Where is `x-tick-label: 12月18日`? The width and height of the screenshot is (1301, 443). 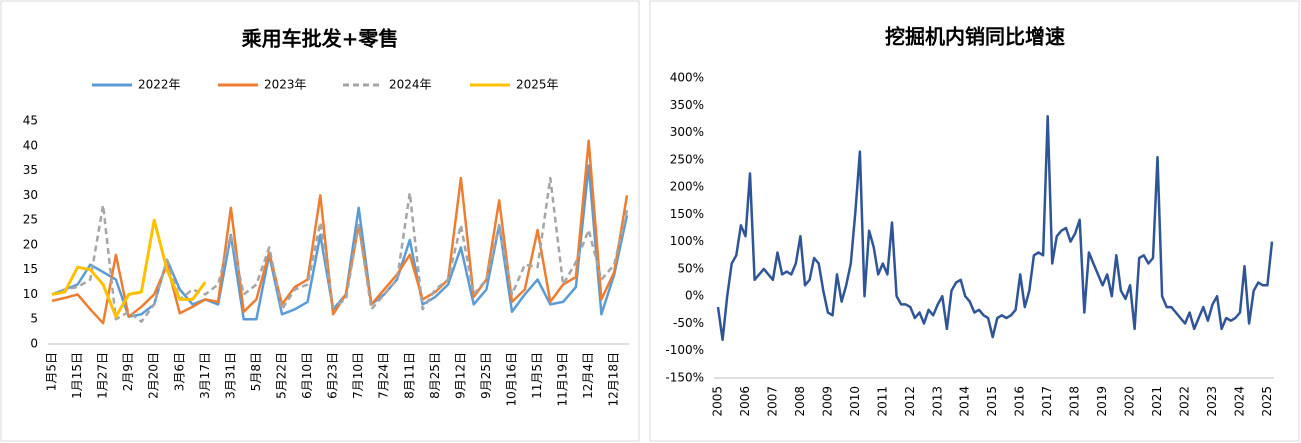 x-tick-label: 12月18日 is located at coordinates (614, 379).